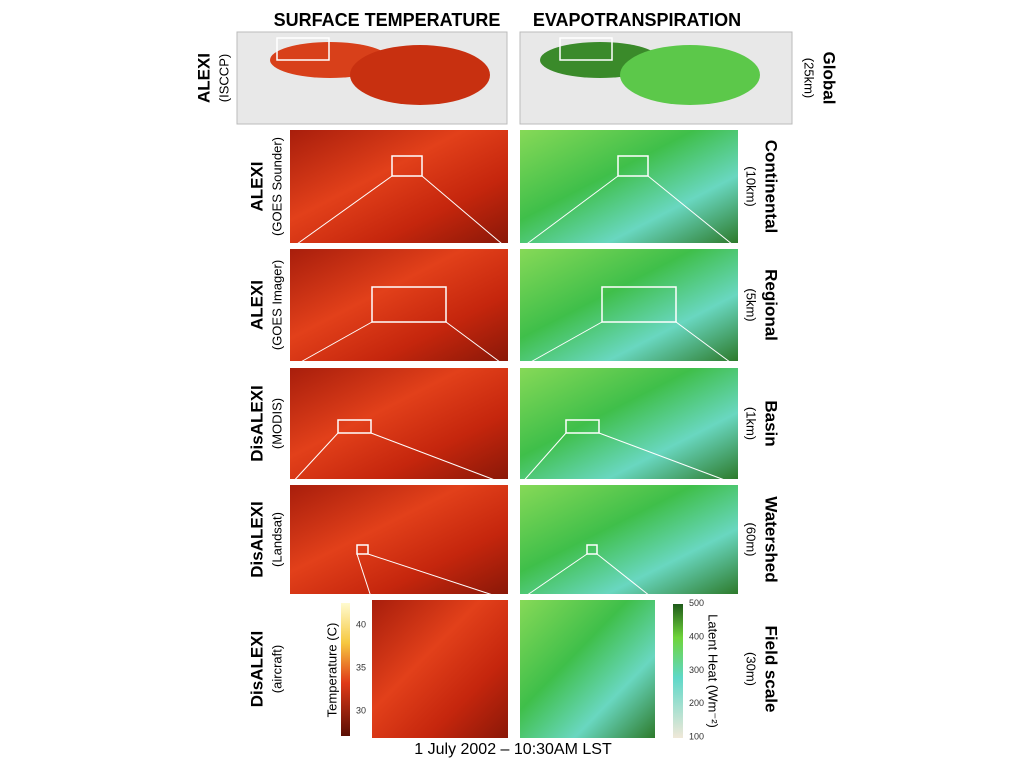 Image resolution: width=1024 pixels, height=768 pixels. Describe the element at coordinates (276, 669) in the screenshot. I see `row-sensor: (aircraft)` at that location.